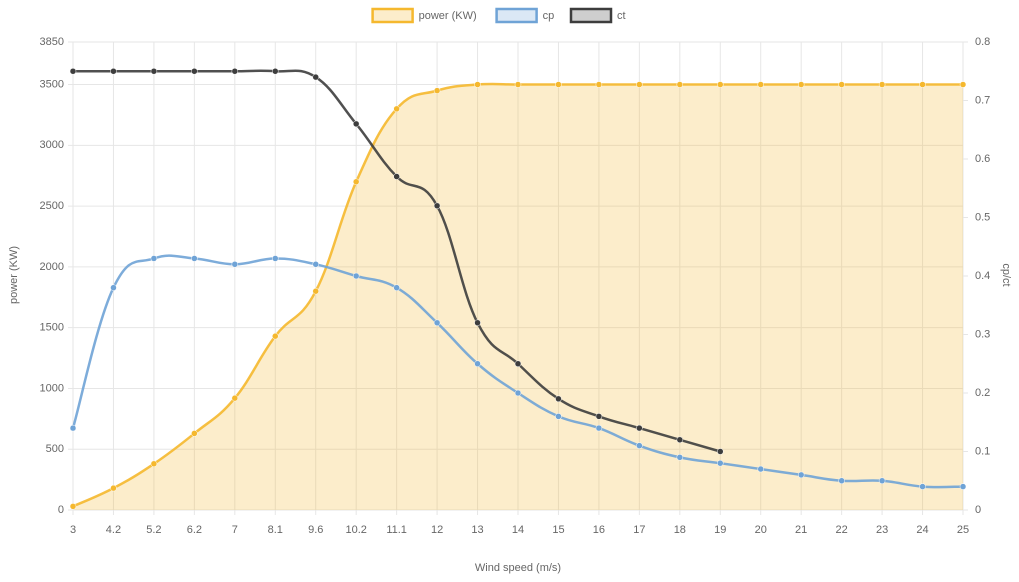  Describe the element at coordinates (477, 530) in the screenshot. I see `x-tick-label: 13` at that location.